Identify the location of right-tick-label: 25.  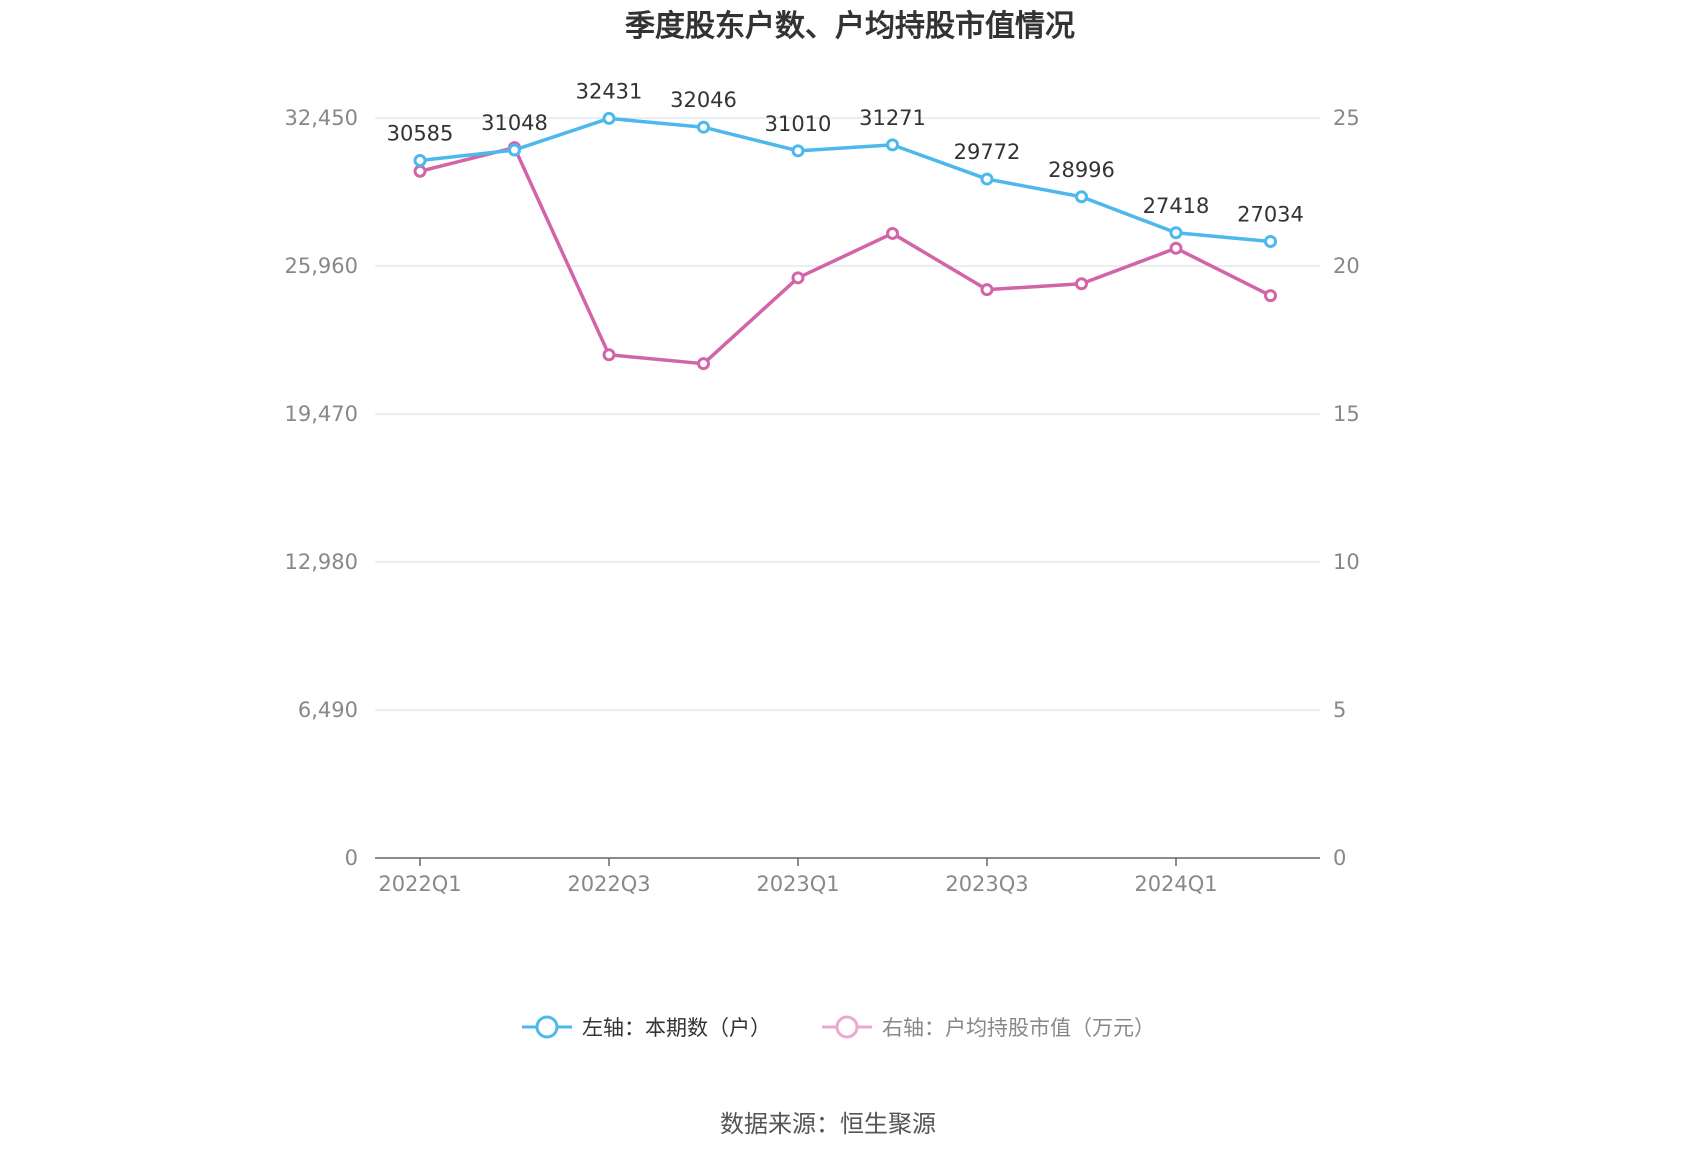
(1346, 118).